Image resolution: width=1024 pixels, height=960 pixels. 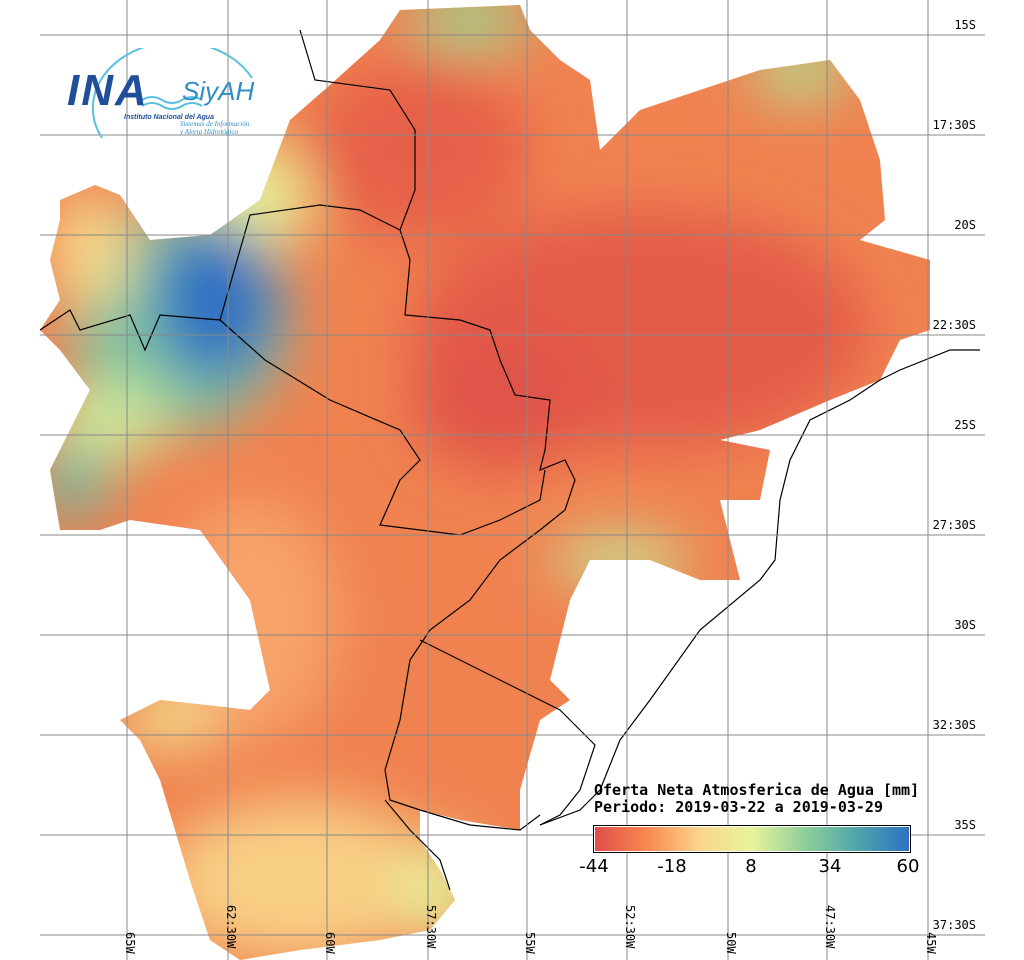 What do you see at coordinates (954, 325) in the screenshot?
I see `lat-label: 22:30S` at bounding box center [954, 325].